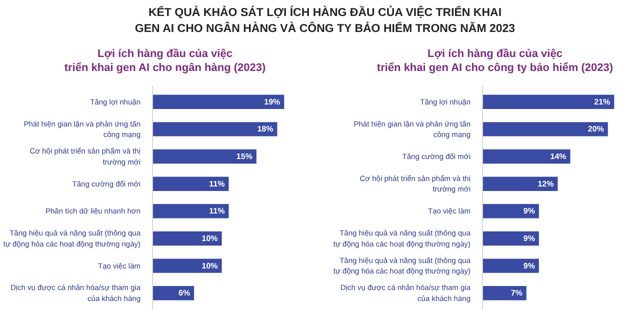 This screenshot has width=640, height=321. What do you see at coordinates (165, 61) in the screenshot?
I see `chart-subtitle: Lợi ích hàng đầu của việc triển khai gen AI cho ngân hàng (2023)` at bounding box center [165, 61].